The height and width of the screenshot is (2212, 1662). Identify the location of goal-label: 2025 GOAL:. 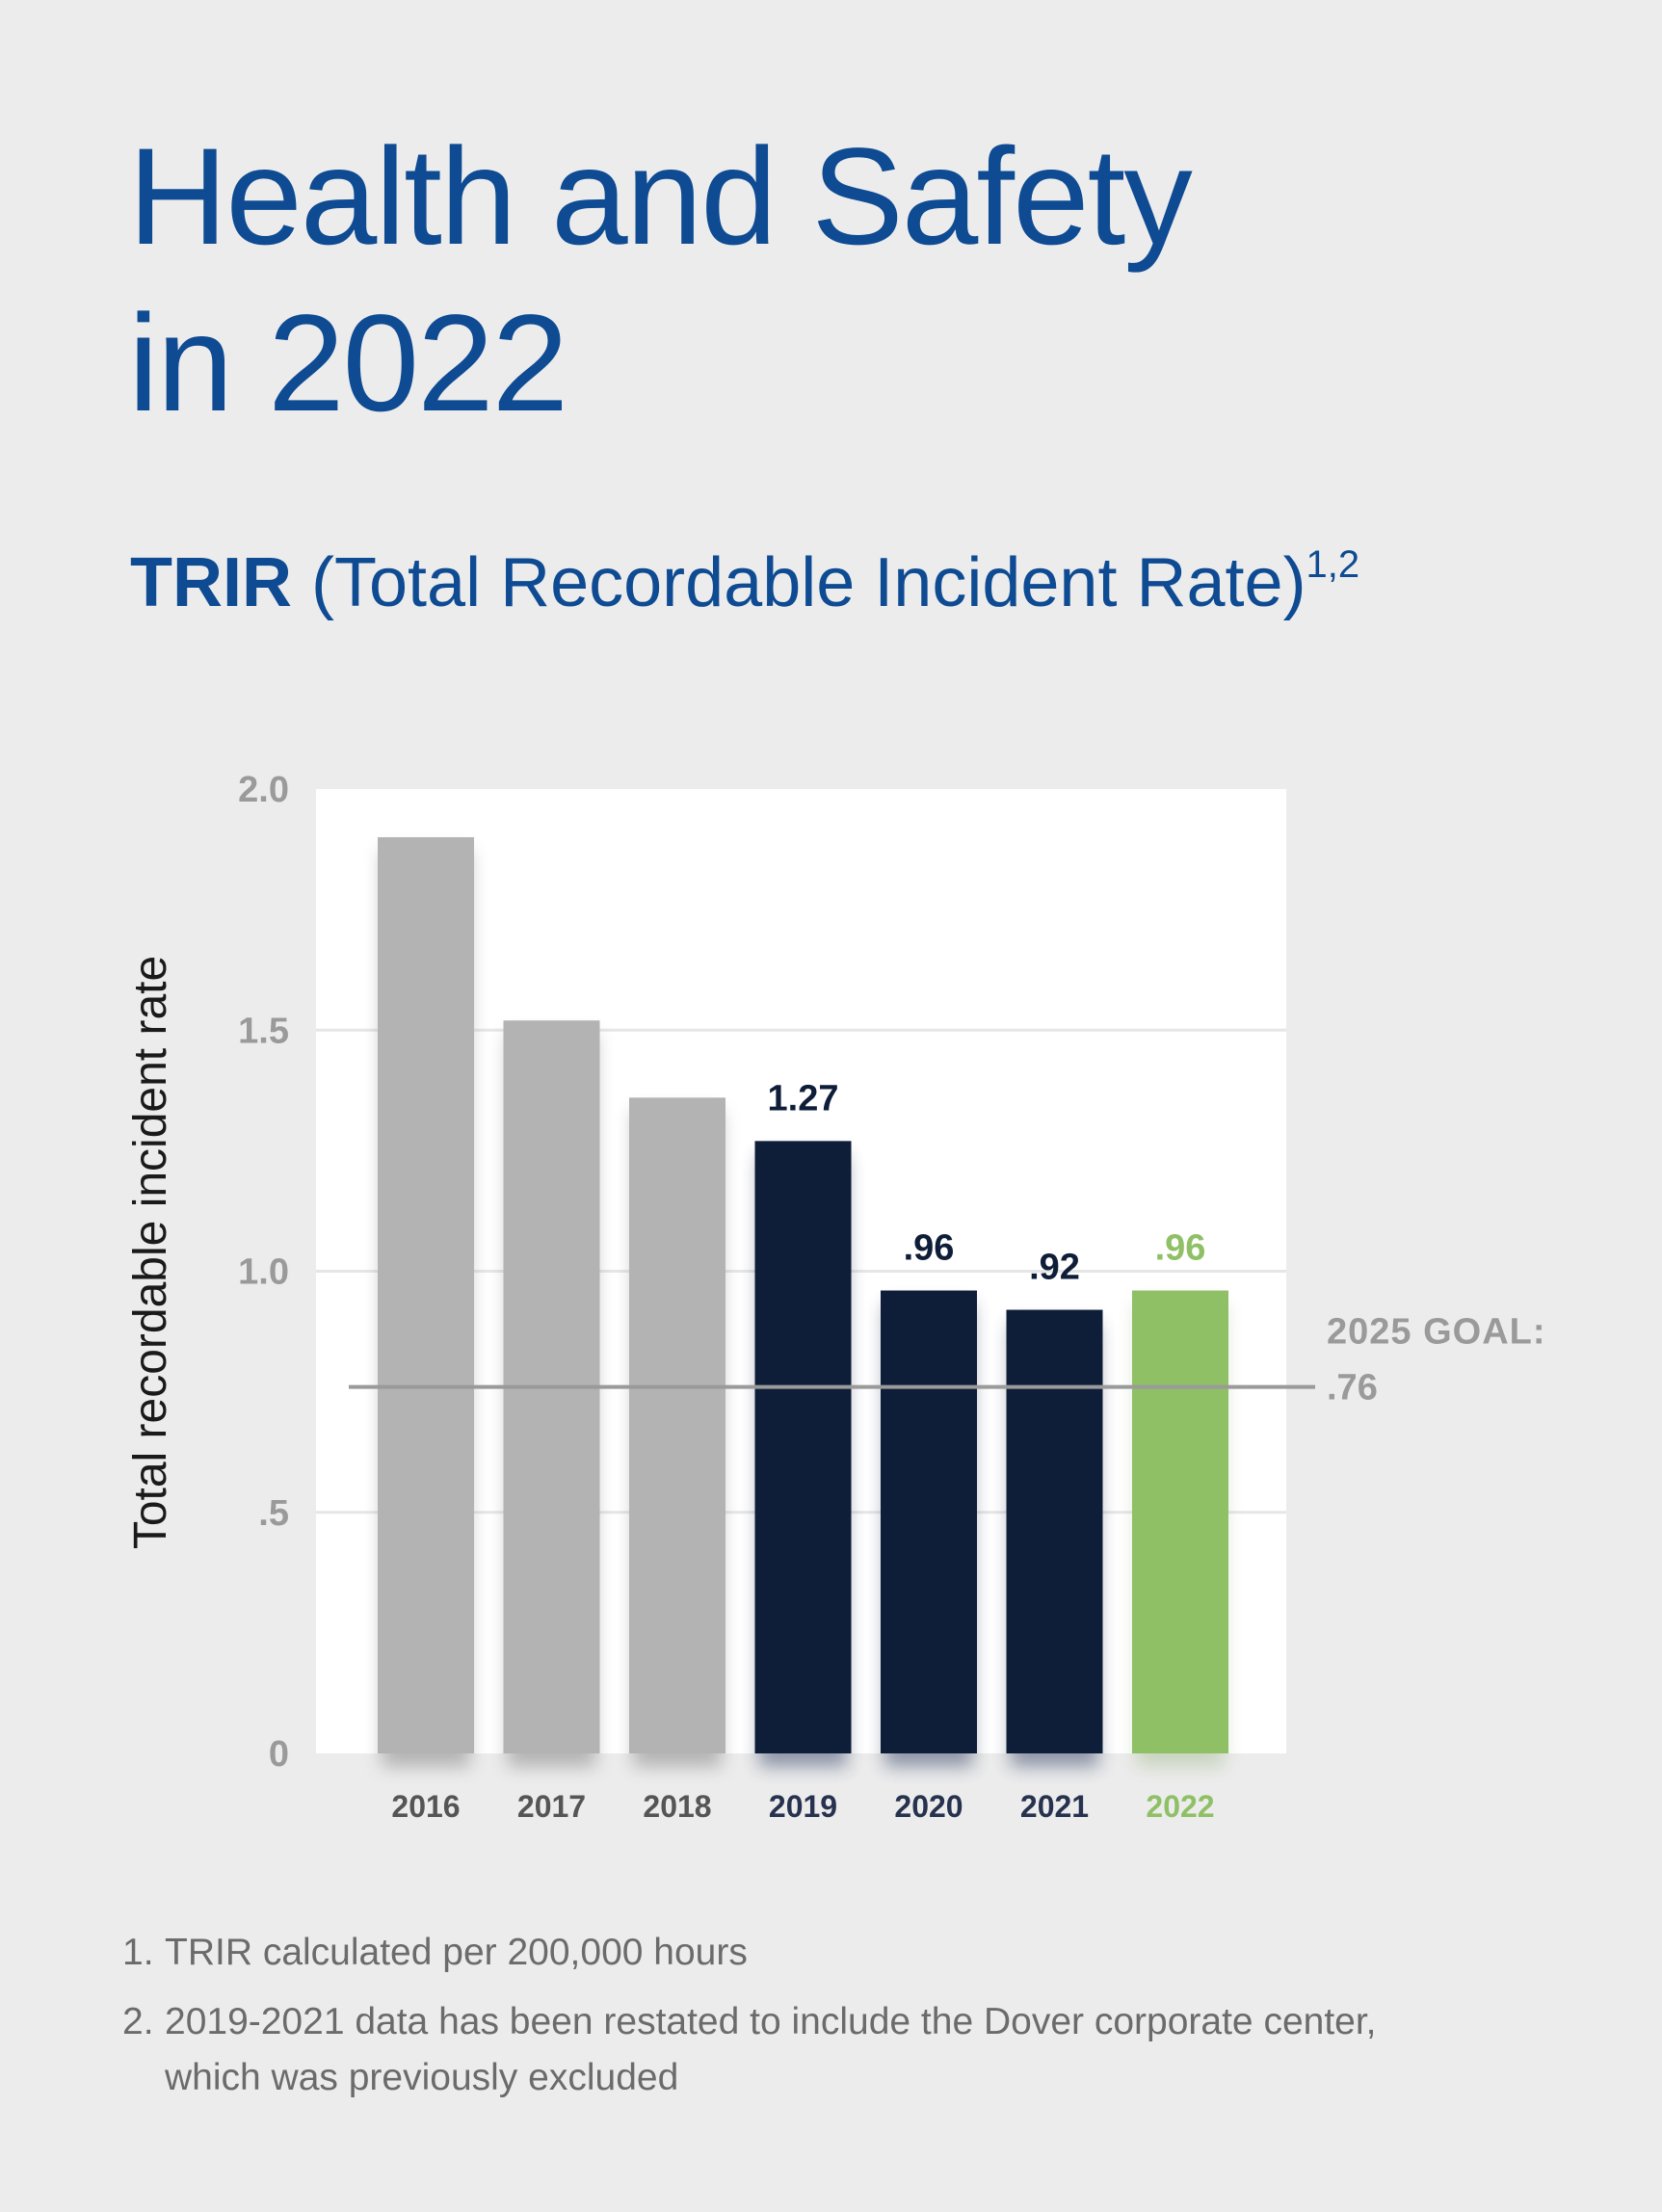
(1437, 1332).